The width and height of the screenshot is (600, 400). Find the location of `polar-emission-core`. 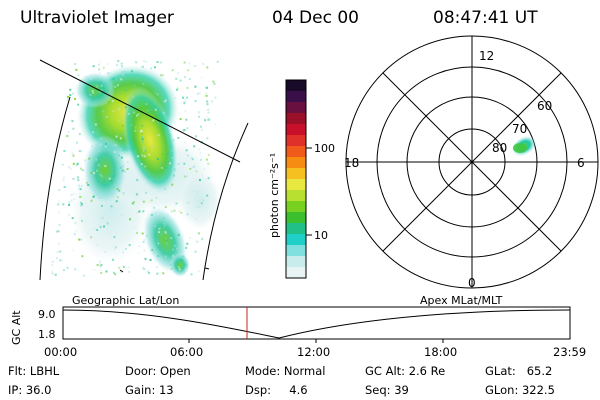

polar-emission-core is located at coordinates (520, 148).